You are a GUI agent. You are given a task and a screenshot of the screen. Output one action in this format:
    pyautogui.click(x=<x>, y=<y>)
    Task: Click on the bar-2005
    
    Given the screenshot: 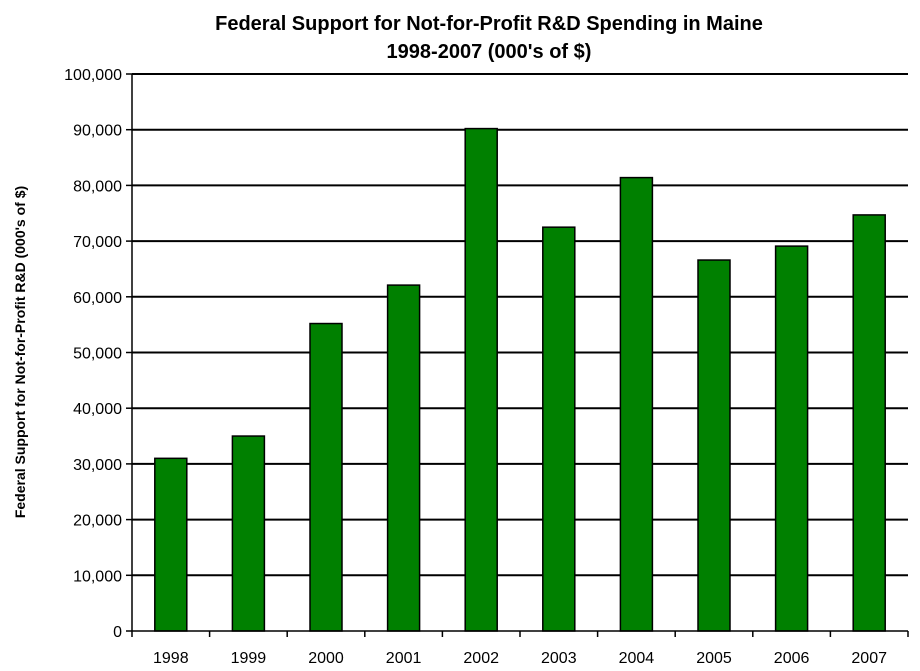 What is the action you would take?
    pyautogui.click(x=714, y=445)
    